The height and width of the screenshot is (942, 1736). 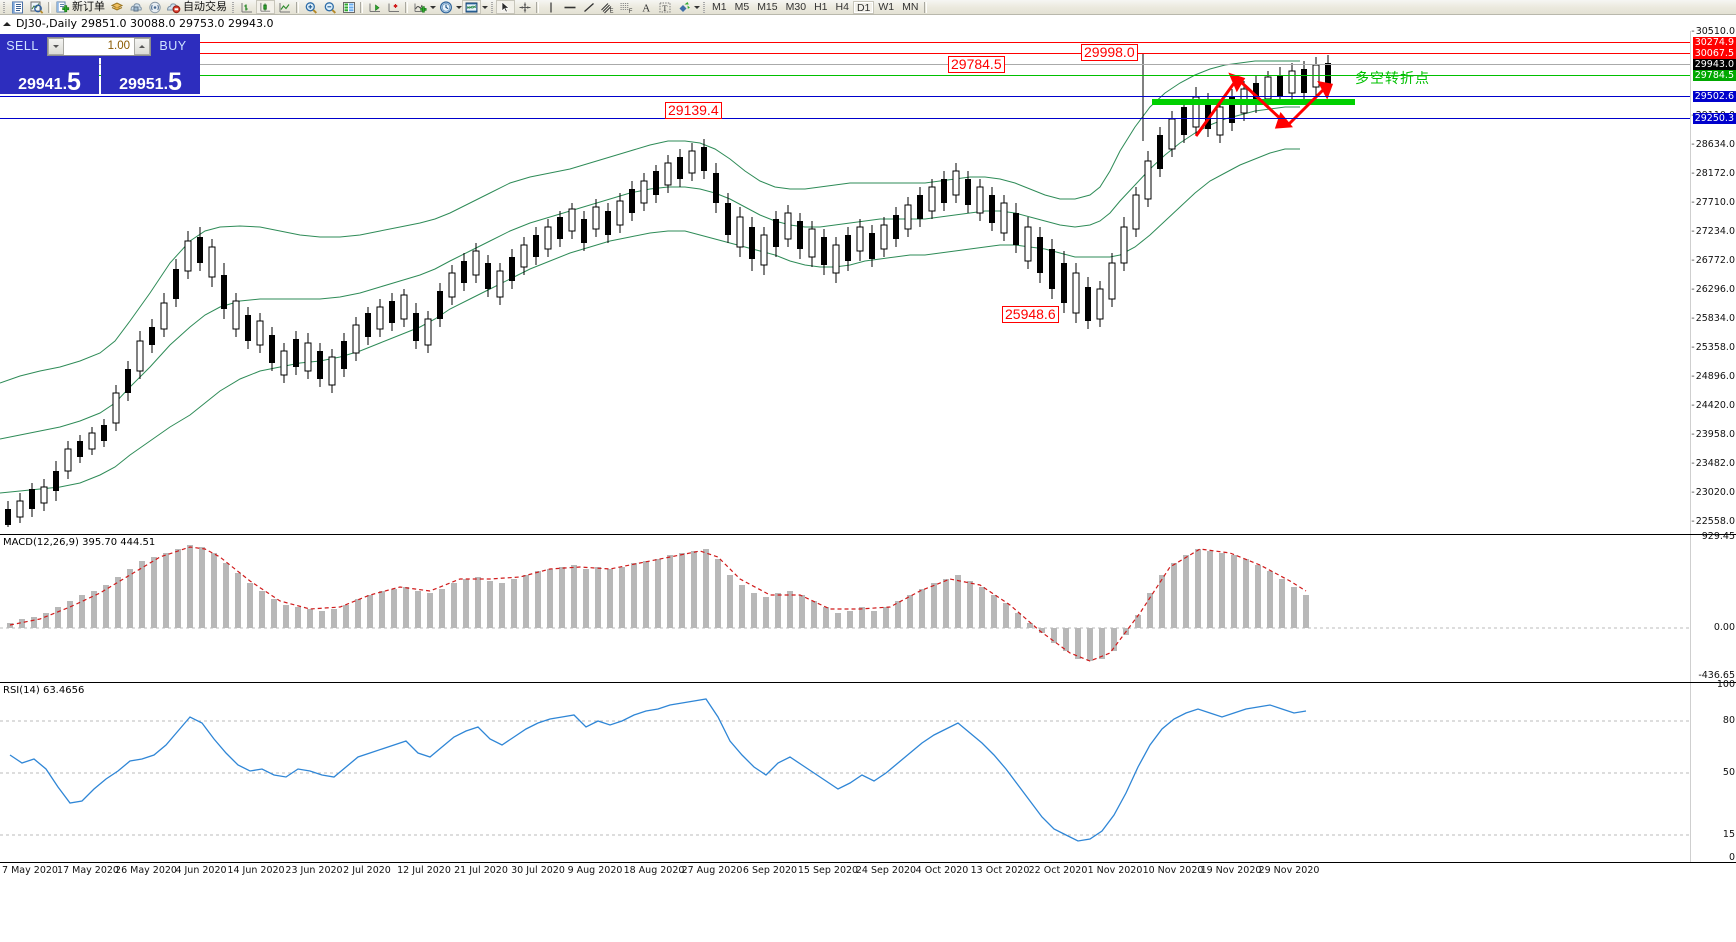 I want to click on price-label-29784: 29784.5, so click(x=976, y=64).